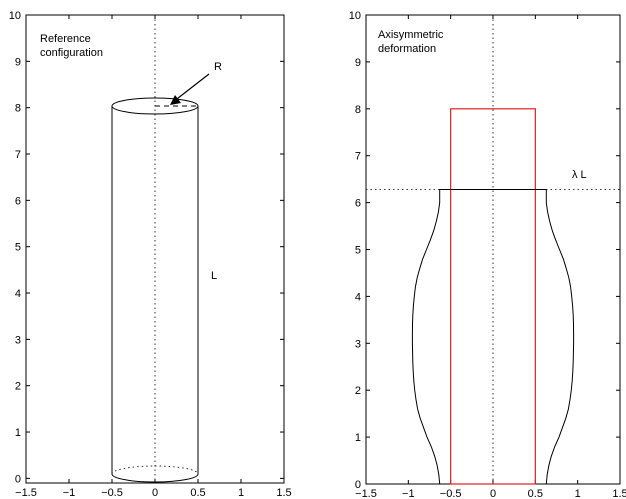 The height and width of the screenshot is (499, 626). I want to click on radius-arrowhead, so click(175, 100).